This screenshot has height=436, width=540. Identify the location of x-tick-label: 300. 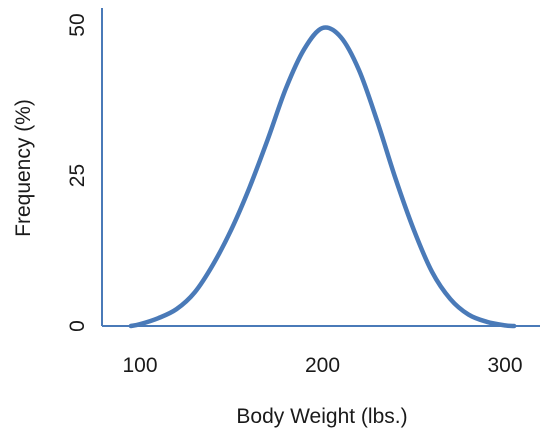
(504, 365).